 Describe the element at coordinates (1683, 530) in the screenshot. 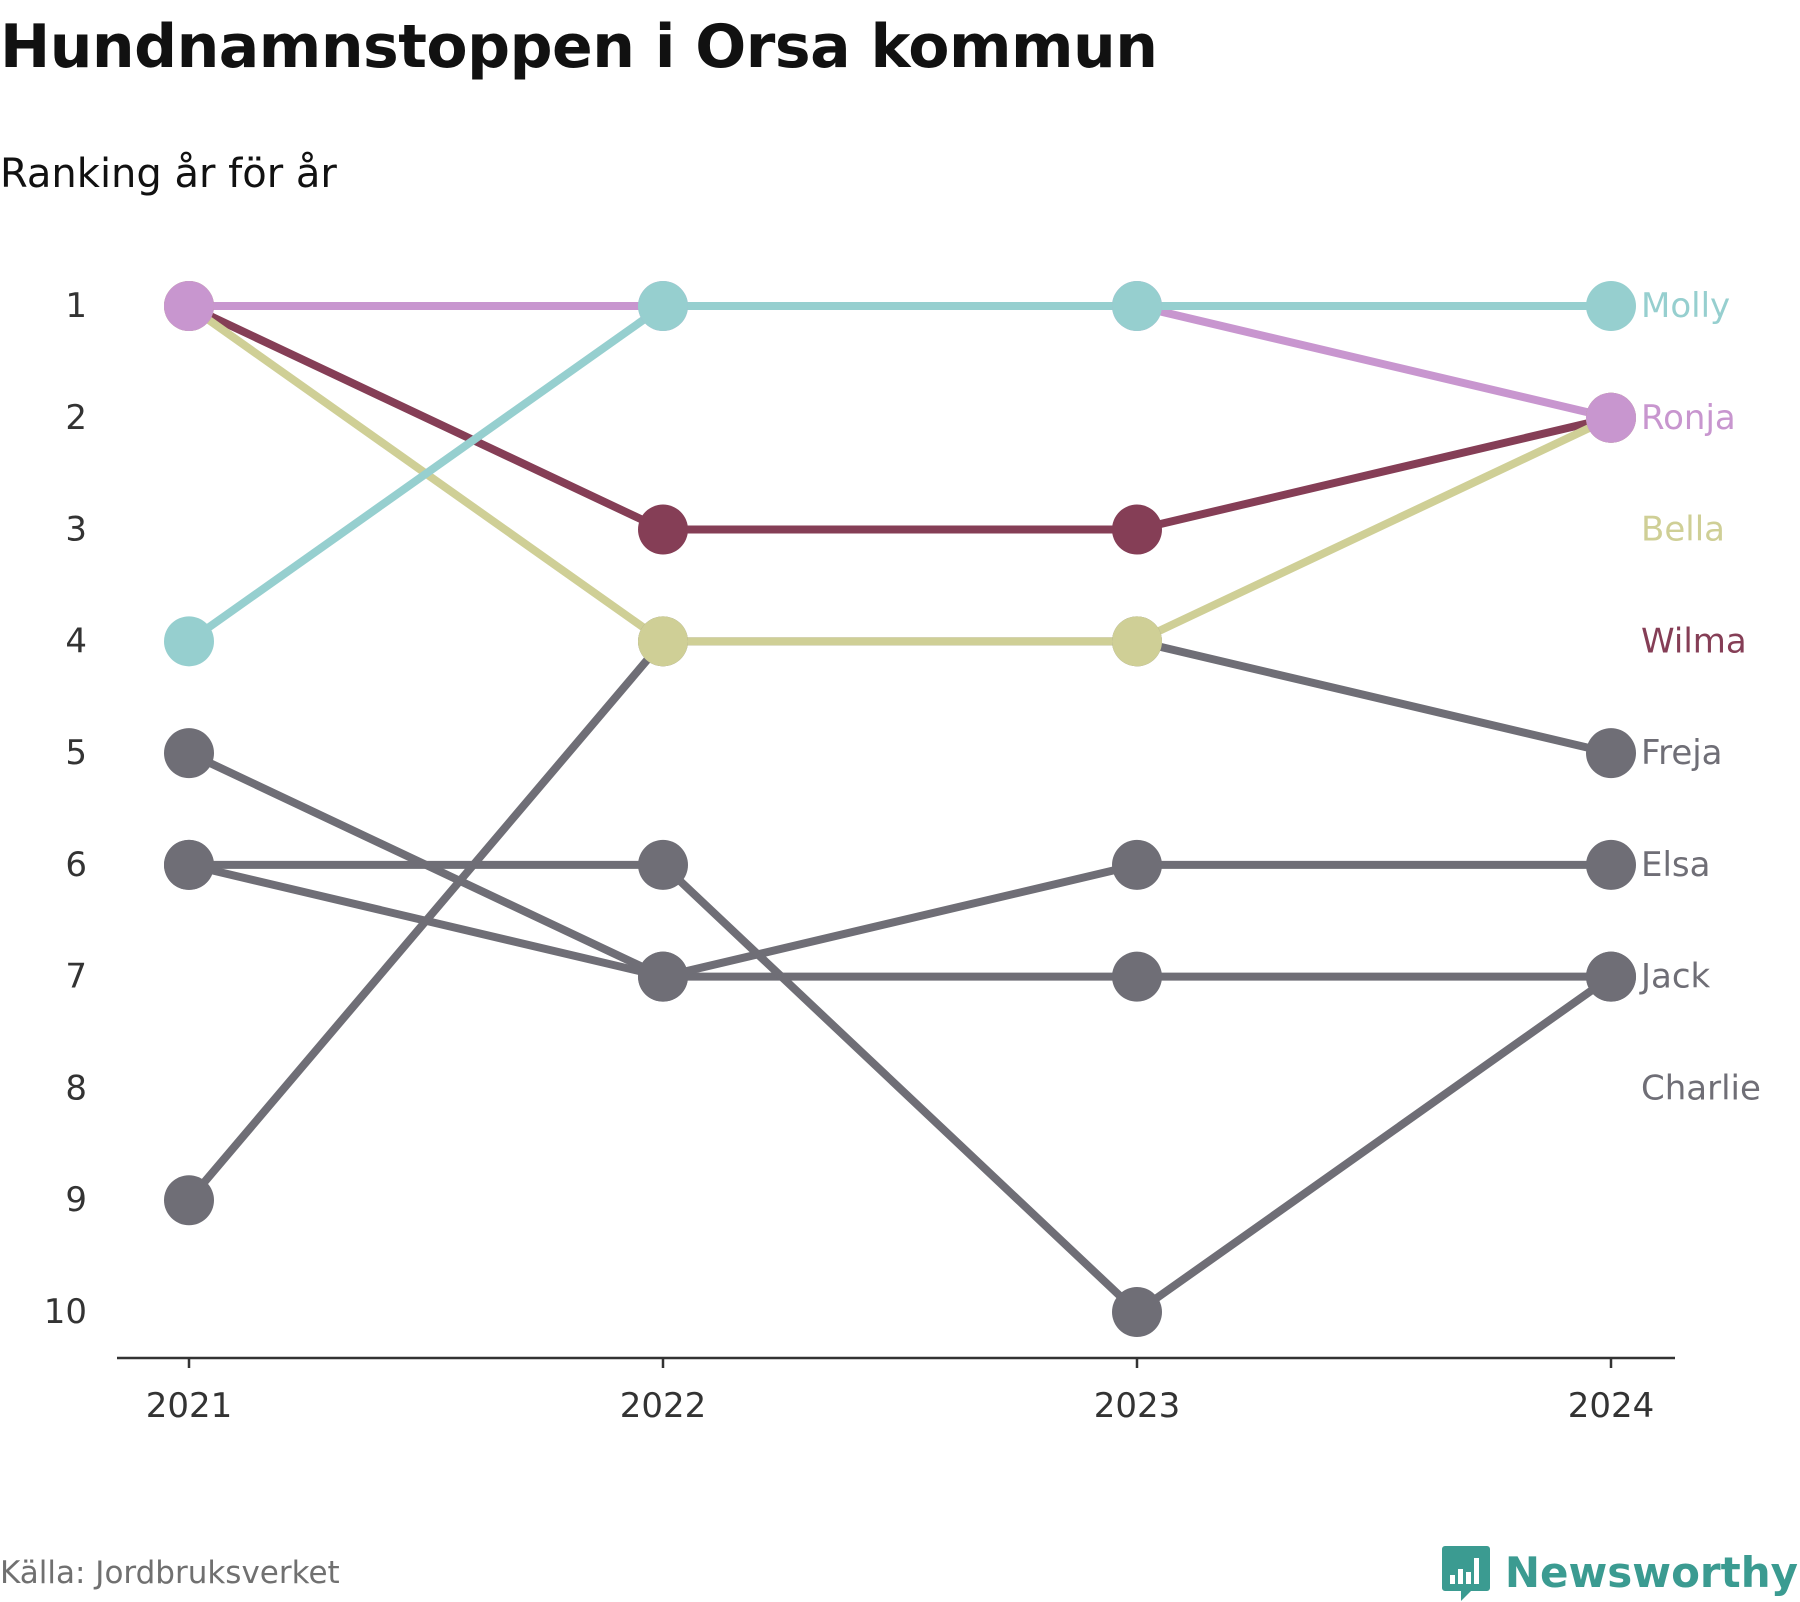

I see `series-end-label-bella: Bella` at that location.